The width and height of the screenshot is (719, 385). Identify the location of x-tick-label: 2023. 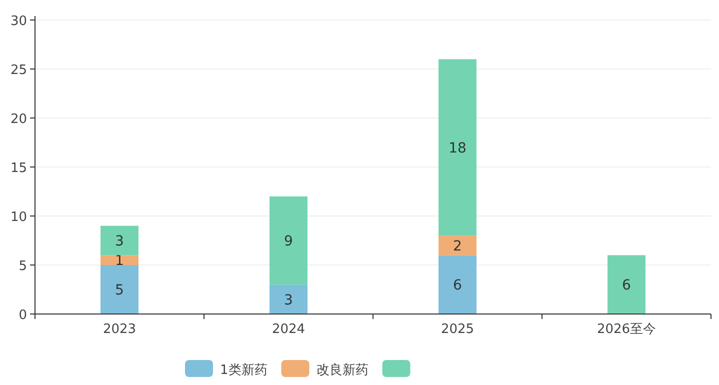
(119, 329).